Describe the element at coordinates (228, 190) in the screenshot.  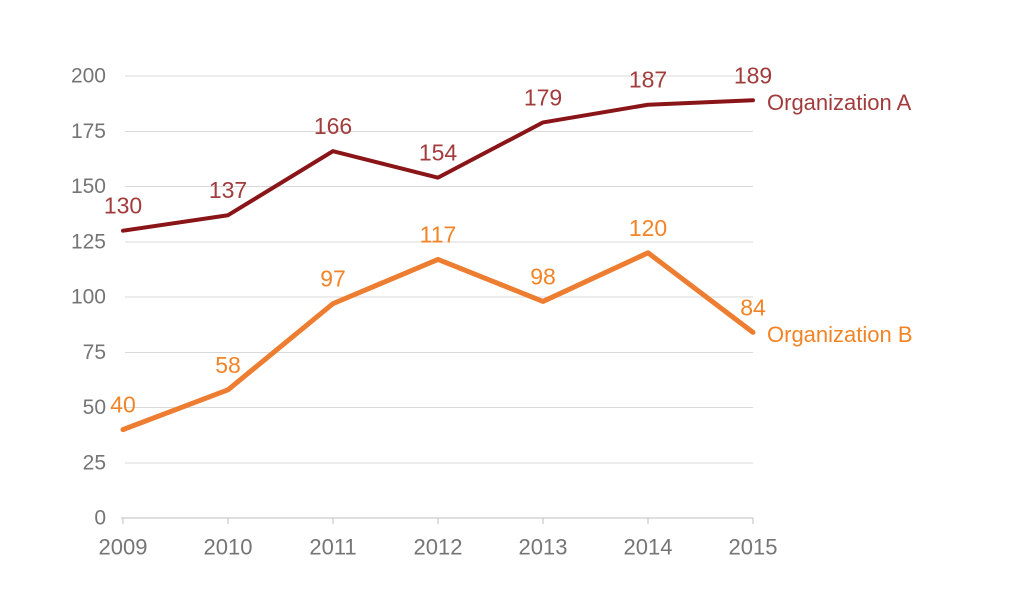
I see `organization-a-data-label: 137` at that location.